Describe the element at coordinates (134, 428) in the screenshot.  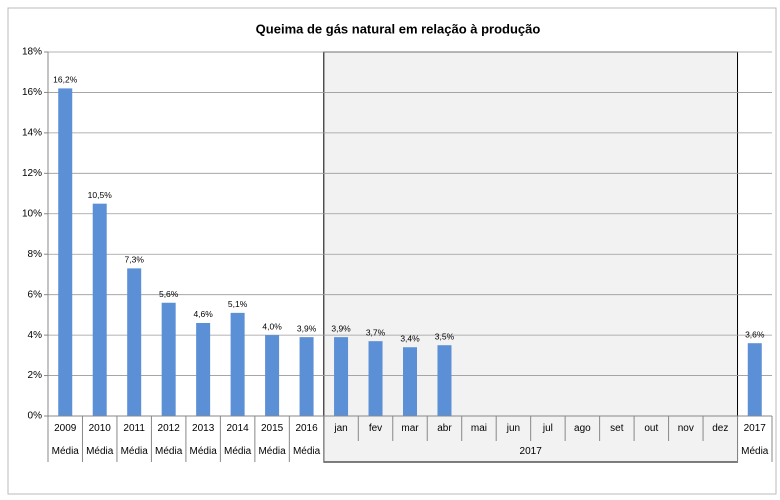
I see `x-tick-label: 2011` at that location.